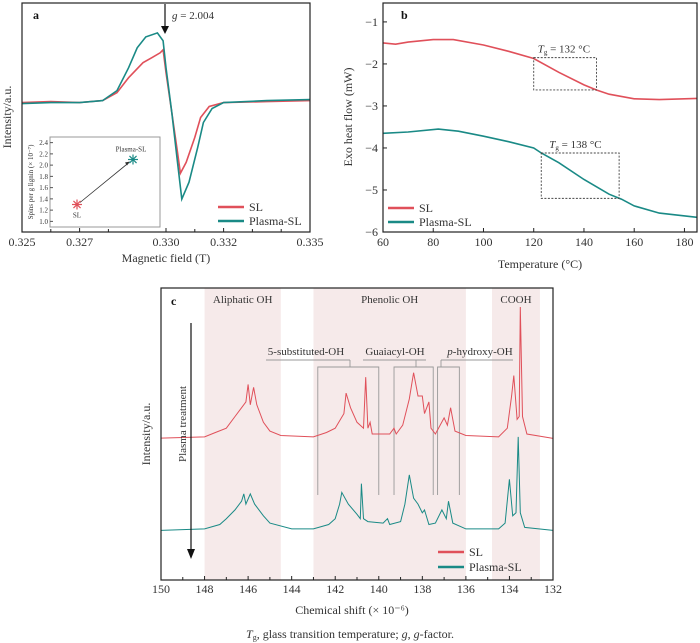  I want to click on x-tick-label: 100, so click(483, 242).